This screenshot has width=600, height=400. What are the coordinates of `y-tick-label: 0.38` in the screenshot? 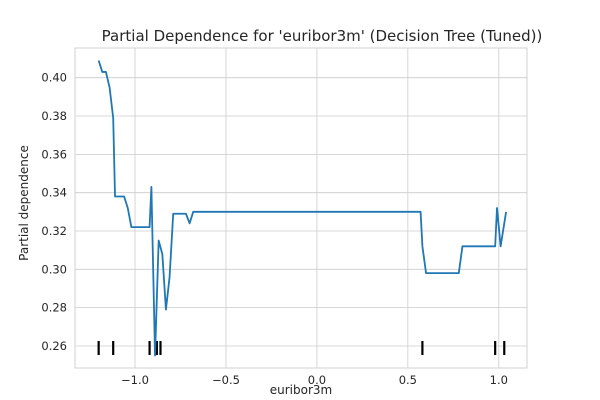 It's located at (54, 116).